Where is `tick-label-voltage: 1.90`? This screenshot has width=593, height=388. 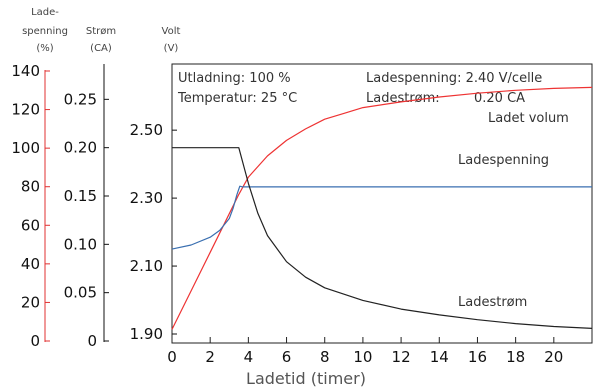 tick-label-voltage: 1.90 is located at coordinates (146, 334).